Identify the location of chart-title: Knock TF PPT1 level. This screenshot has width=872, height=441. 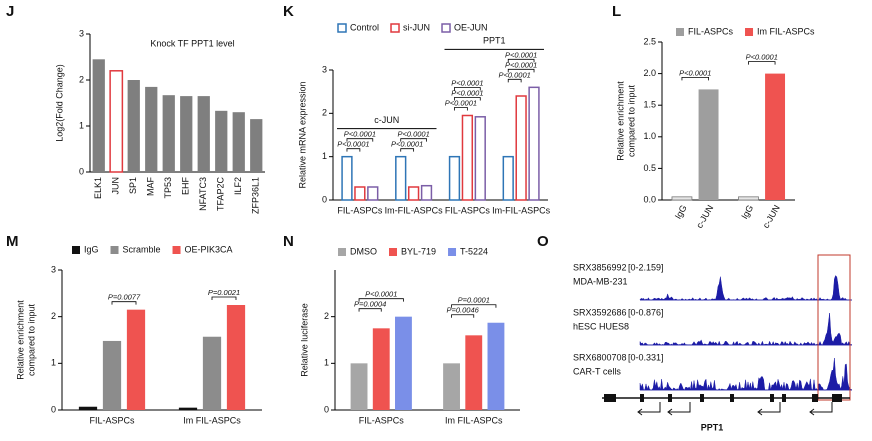
(192, 43).